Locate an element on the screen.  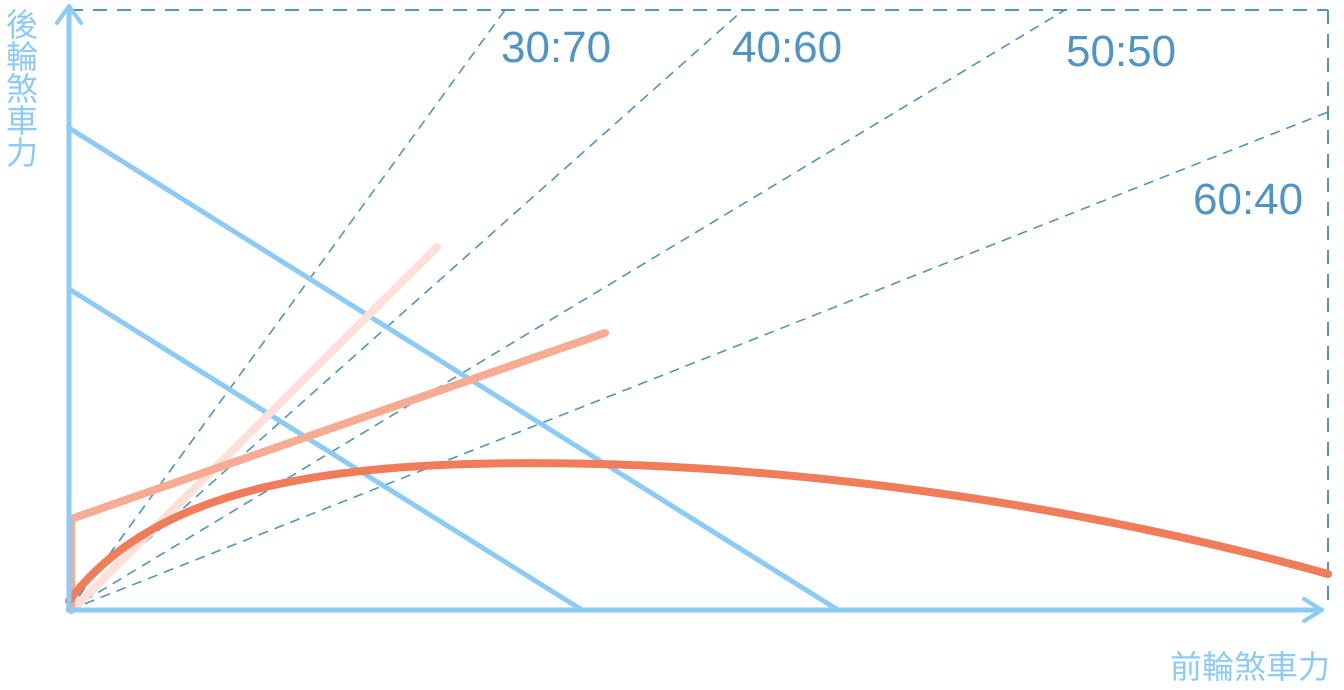
x-axis-arrowhead is located at coordinates (1313, 610).